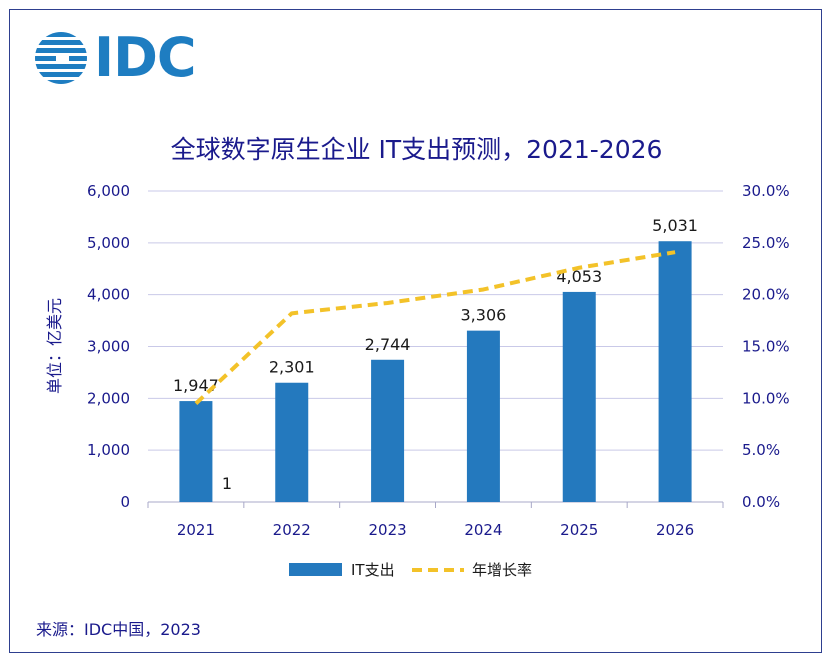 This screenshot has height=664, width=833. What do you see at coordinates (579, 530) in the screenshot?
I see `x-tick-label: 2025` at bounding box center [579, 530].